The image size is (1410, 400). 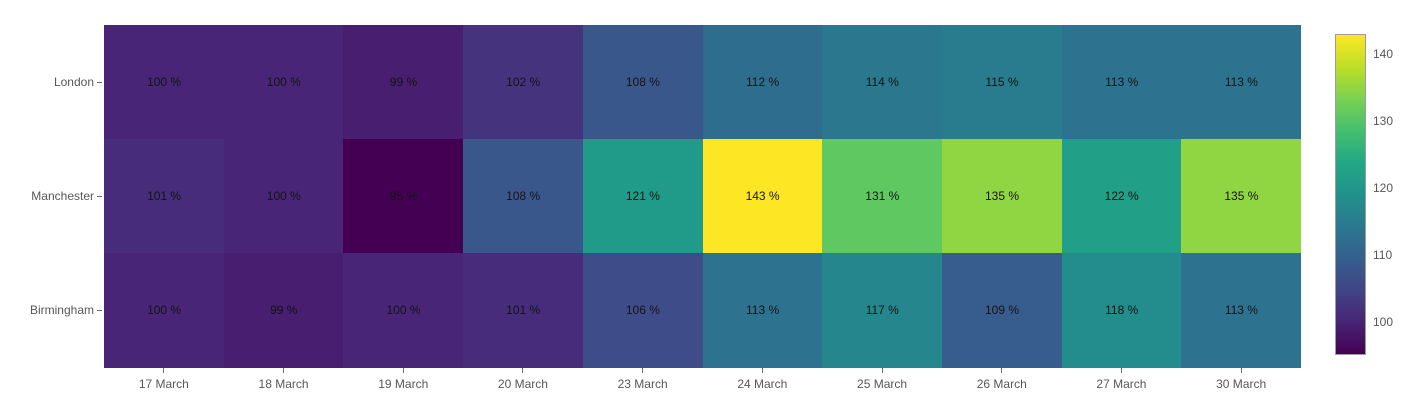 I want to click on heatmap-cell: 121 %, so click(x=642, y=196).